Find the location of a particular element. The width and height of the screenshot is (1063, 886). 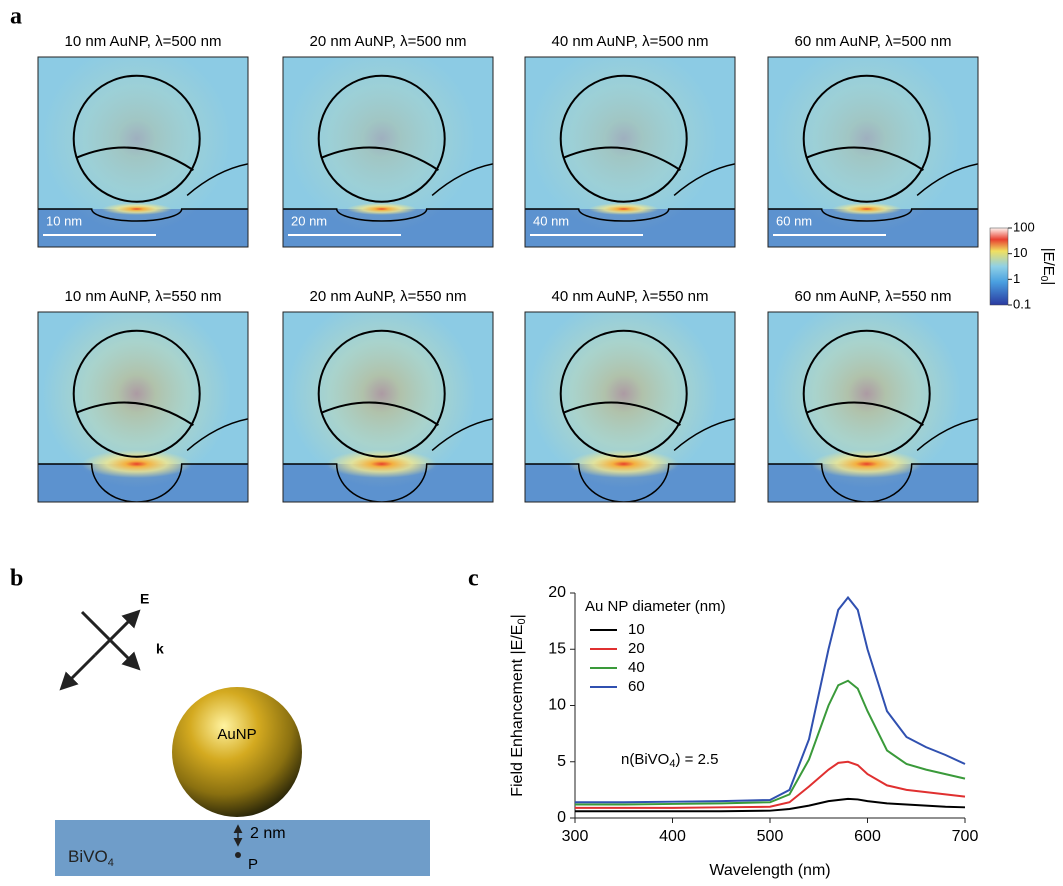

colorbar-label: |E/E0| is located at coordinates (1047, 267).